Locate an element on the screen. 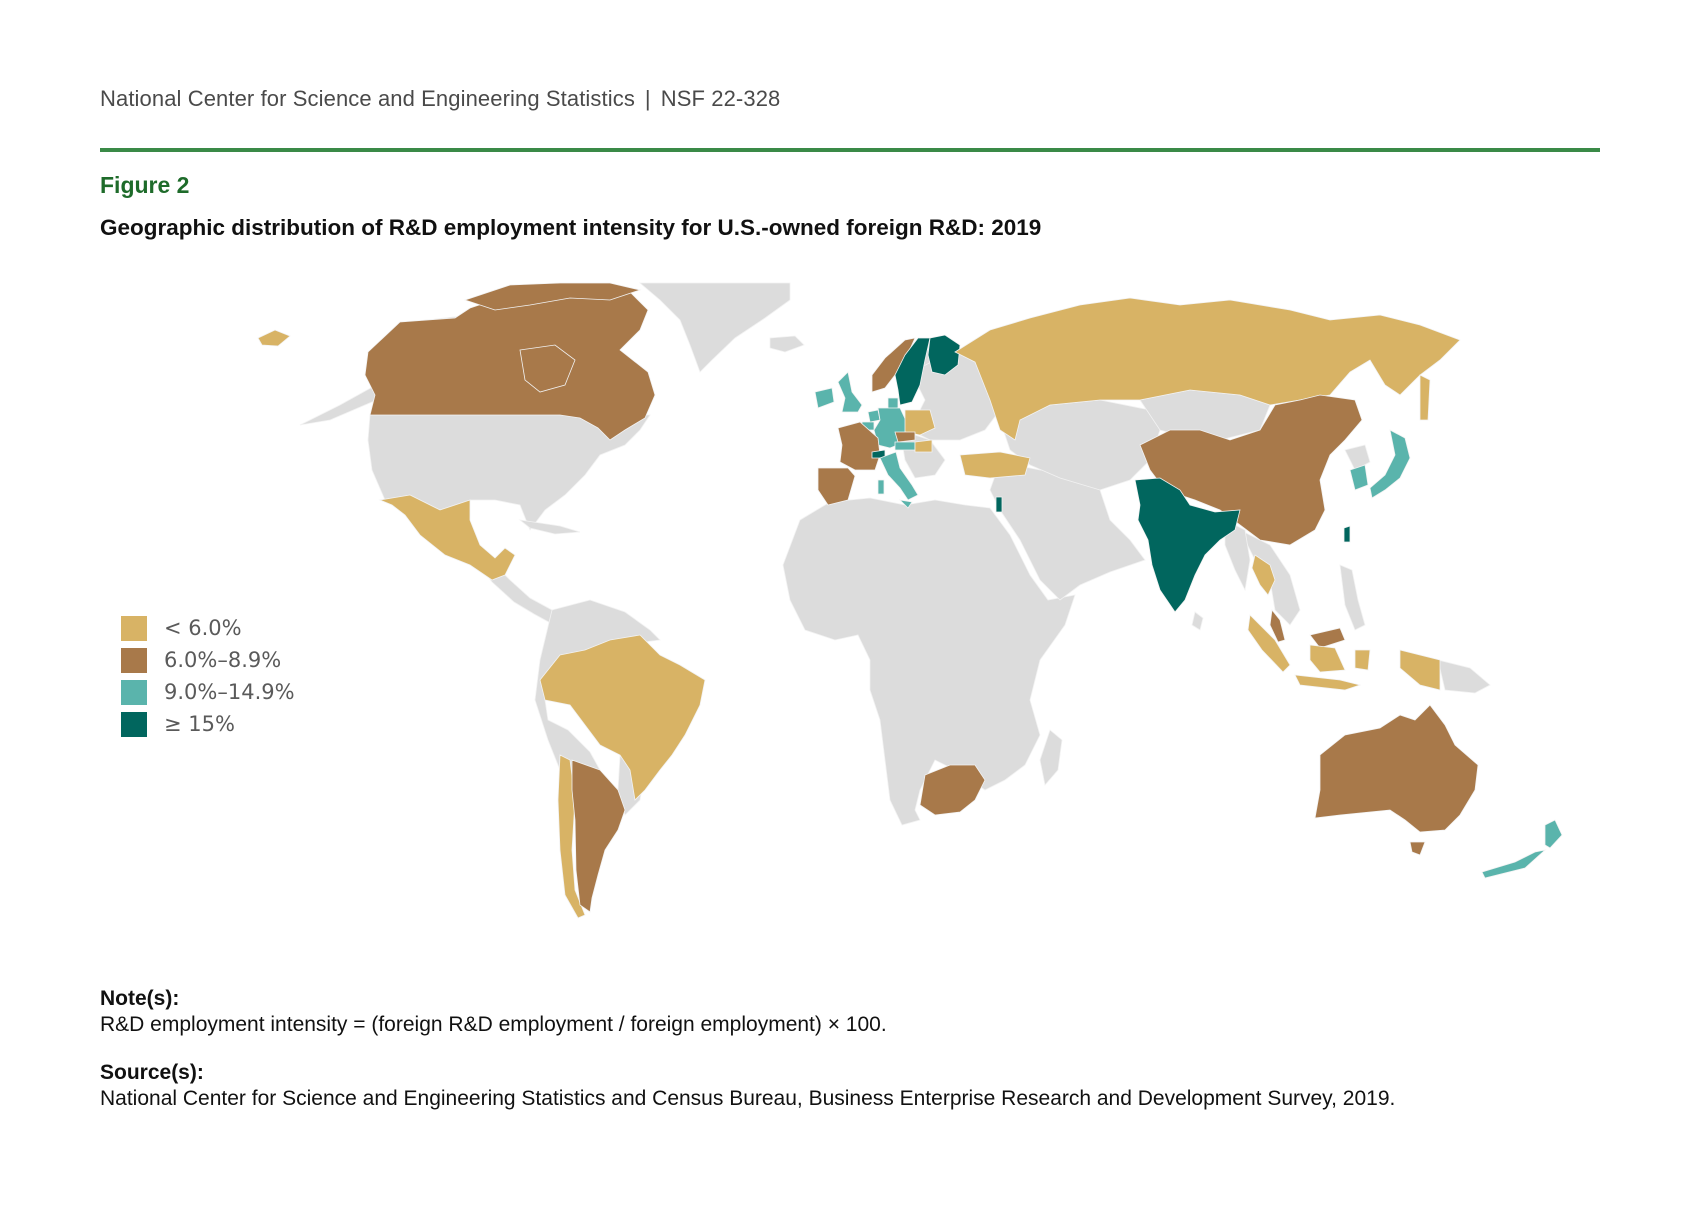 This screenshot has width=1699, height=1223. country-japan is located at coordinates (1390, 464).